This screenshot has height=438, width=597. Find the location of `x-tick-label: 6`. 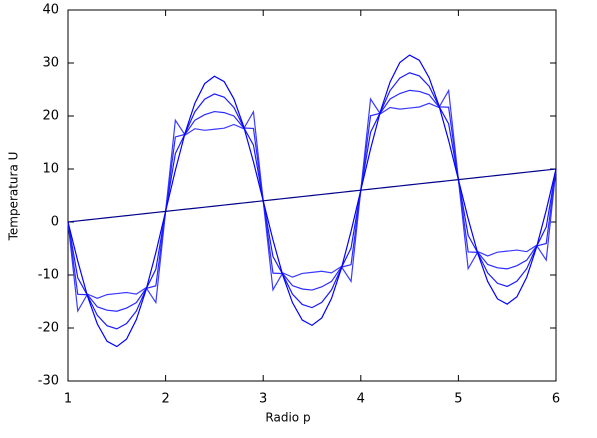

x-tick-label: 6 is located at coordinates (556, 399).